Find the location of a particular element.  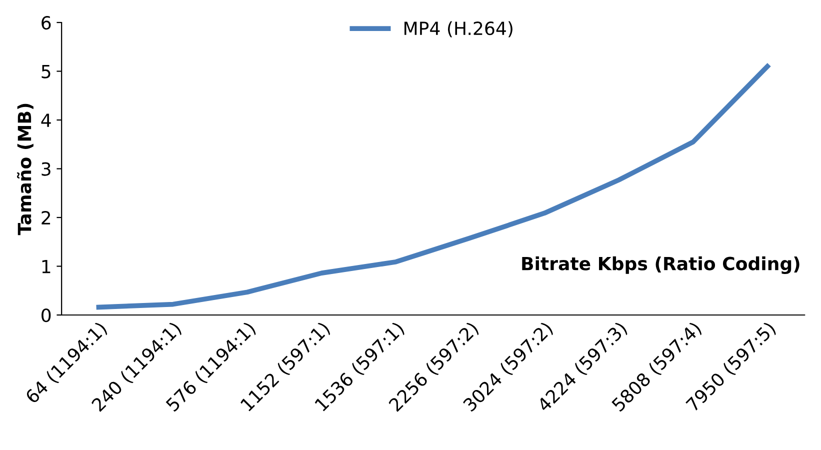

y-tick-label: 5 is located at coordinates (46, 71).